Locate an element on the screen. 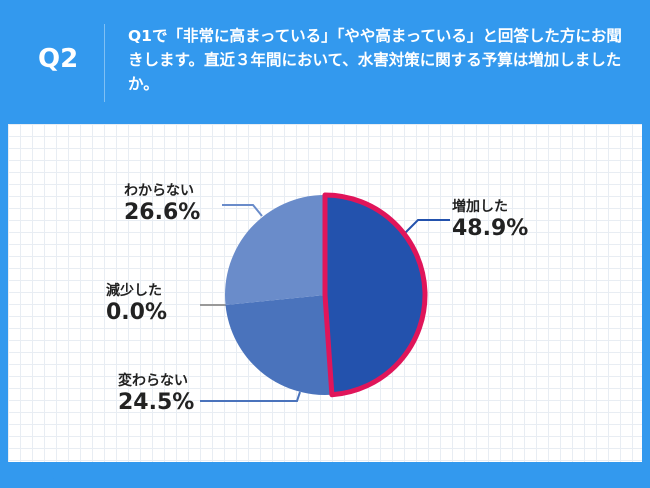  category-label: 増加した is located at coordinates (480, 207).